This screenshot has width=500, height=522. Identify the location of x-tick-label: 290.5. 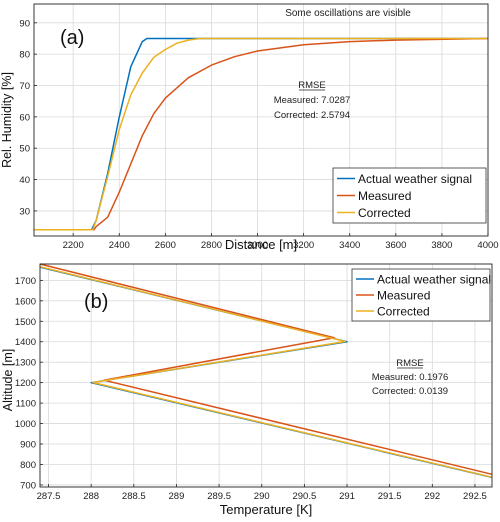
(304, 496).